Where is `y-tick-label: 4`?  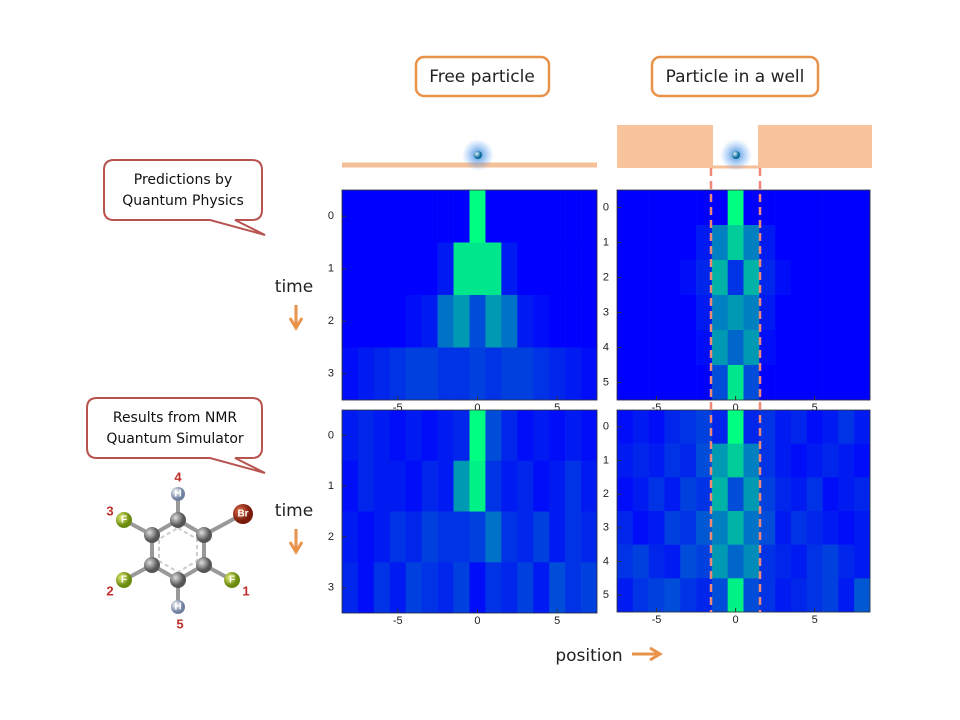 y-tick-label: 4 is located at coordinates (606, 561).